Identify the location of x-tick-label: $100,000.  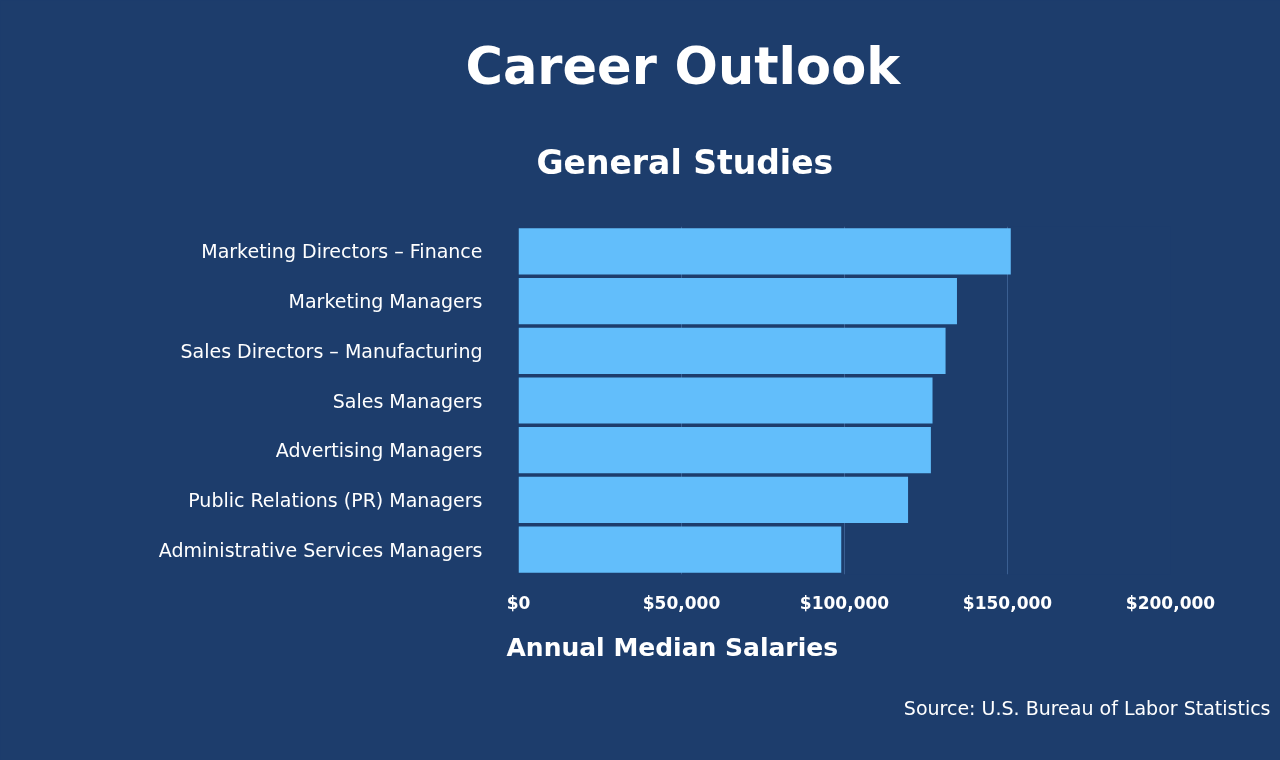
(844, 602).